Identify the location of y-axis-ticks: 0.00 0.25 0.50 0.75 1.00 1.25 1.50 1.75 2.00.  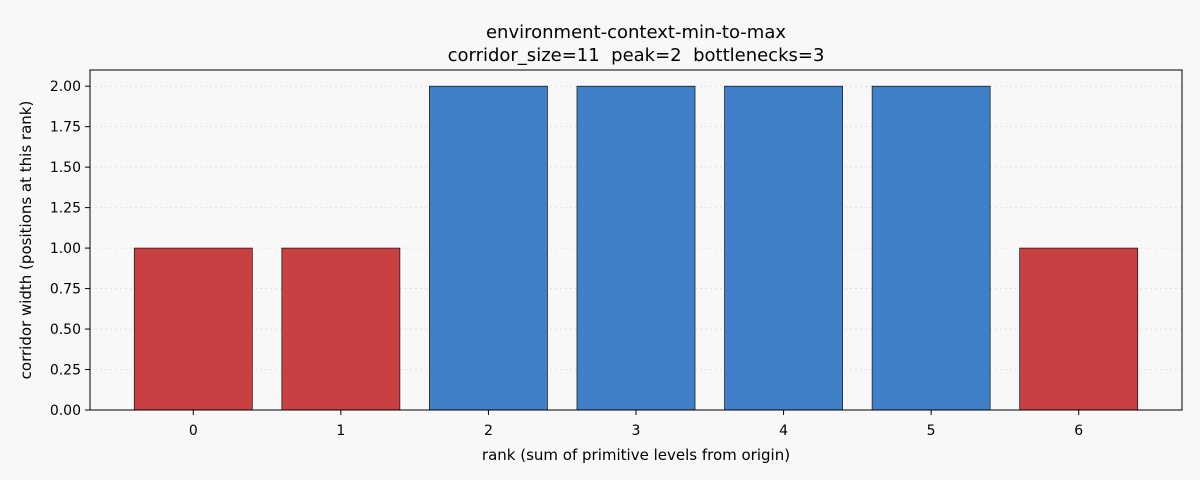
(70, 249).